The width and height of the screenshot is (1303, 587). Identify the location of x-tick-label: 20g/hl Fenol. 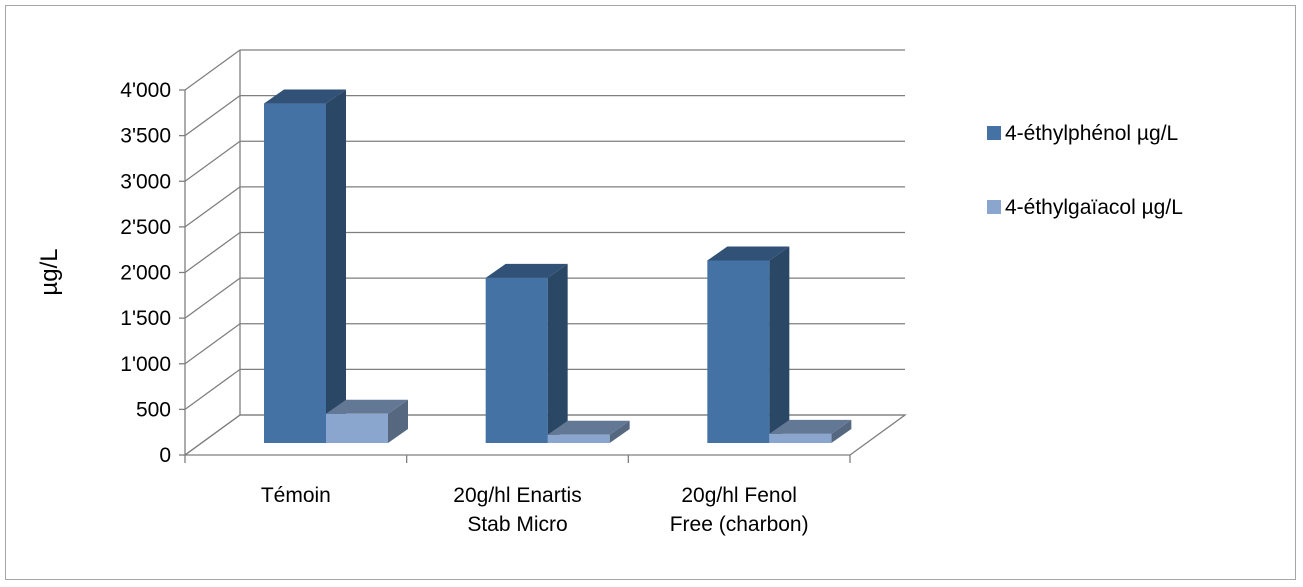
(739, 495).